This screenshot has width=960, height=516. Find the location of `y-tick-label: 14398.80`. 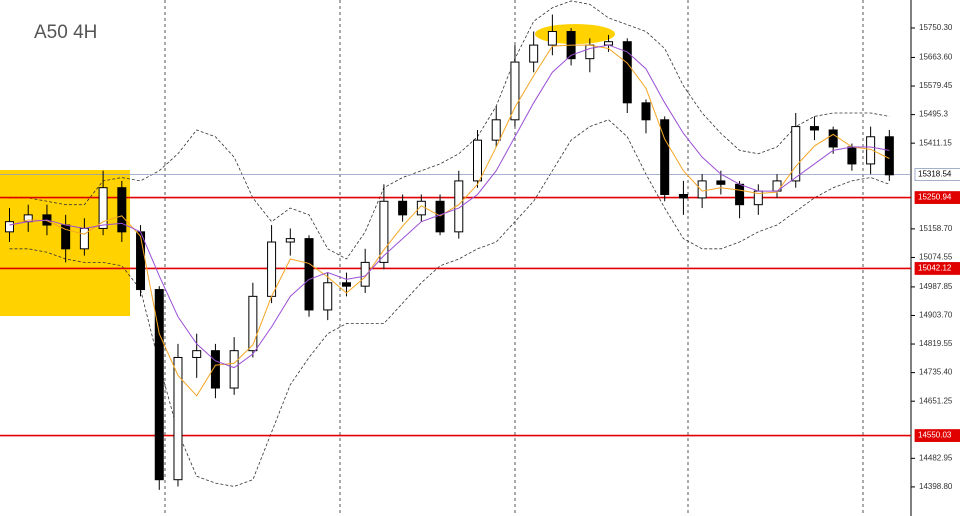

y-tick-label: 14398.80 is located at coordinates (936, 486).